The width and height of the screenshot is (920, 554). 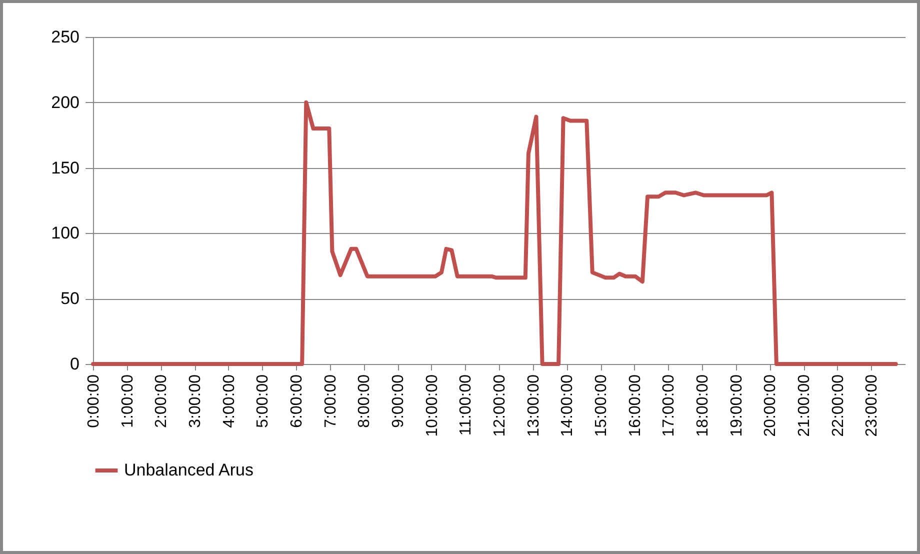 I want to click on legend-label: Unbalanced Arus, so click(x=189, y=470).